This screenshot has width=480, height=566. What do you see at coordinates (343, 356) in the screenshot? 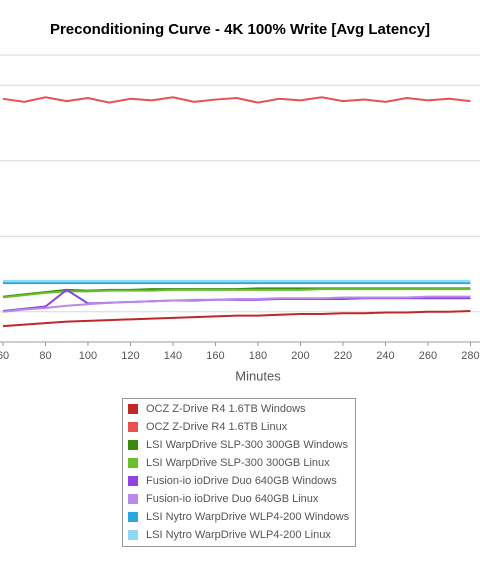
I see `x-tick-label: 220` at bounding box center [343, 356].